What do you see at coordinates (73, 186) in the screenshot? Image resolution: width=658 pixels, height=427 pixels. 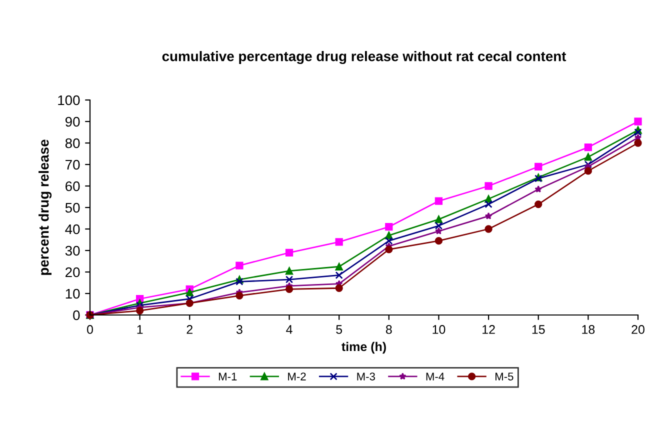 I see `y-tick-label: 60` at bounding box center [73, 186].